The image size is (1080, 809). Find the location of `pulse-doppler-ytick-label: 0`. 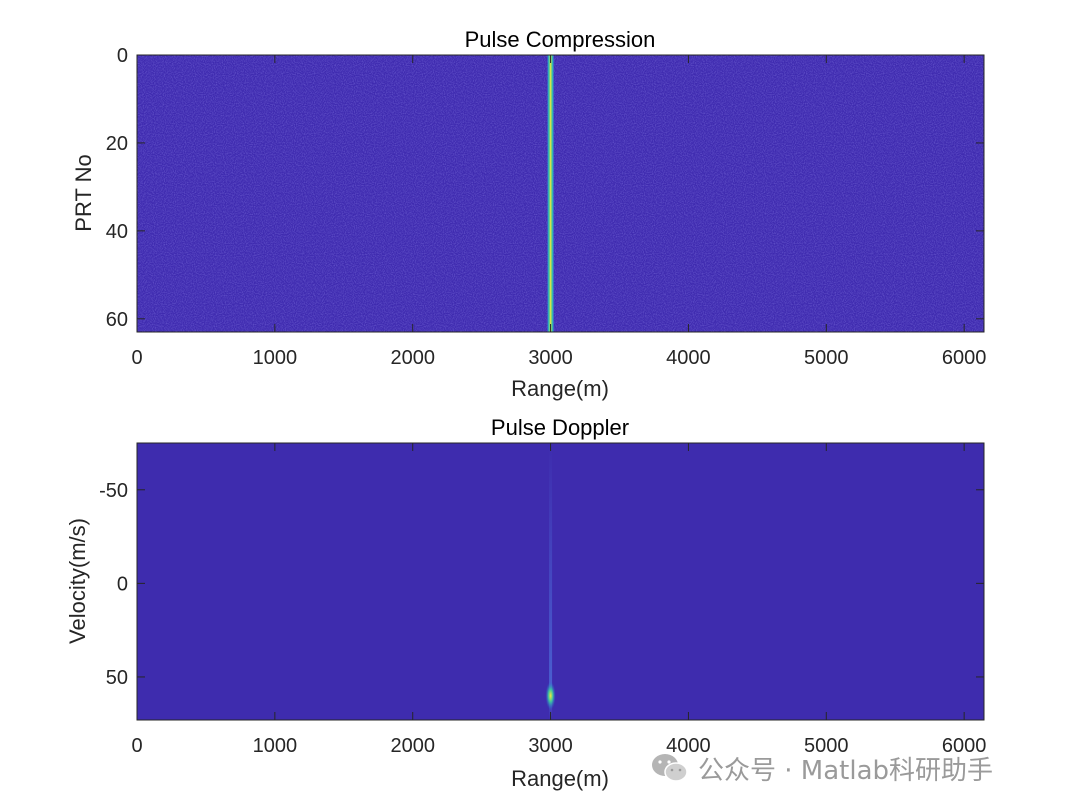

pulse-doppler-ytick-label: 0 is located at coordinates (122, 584).